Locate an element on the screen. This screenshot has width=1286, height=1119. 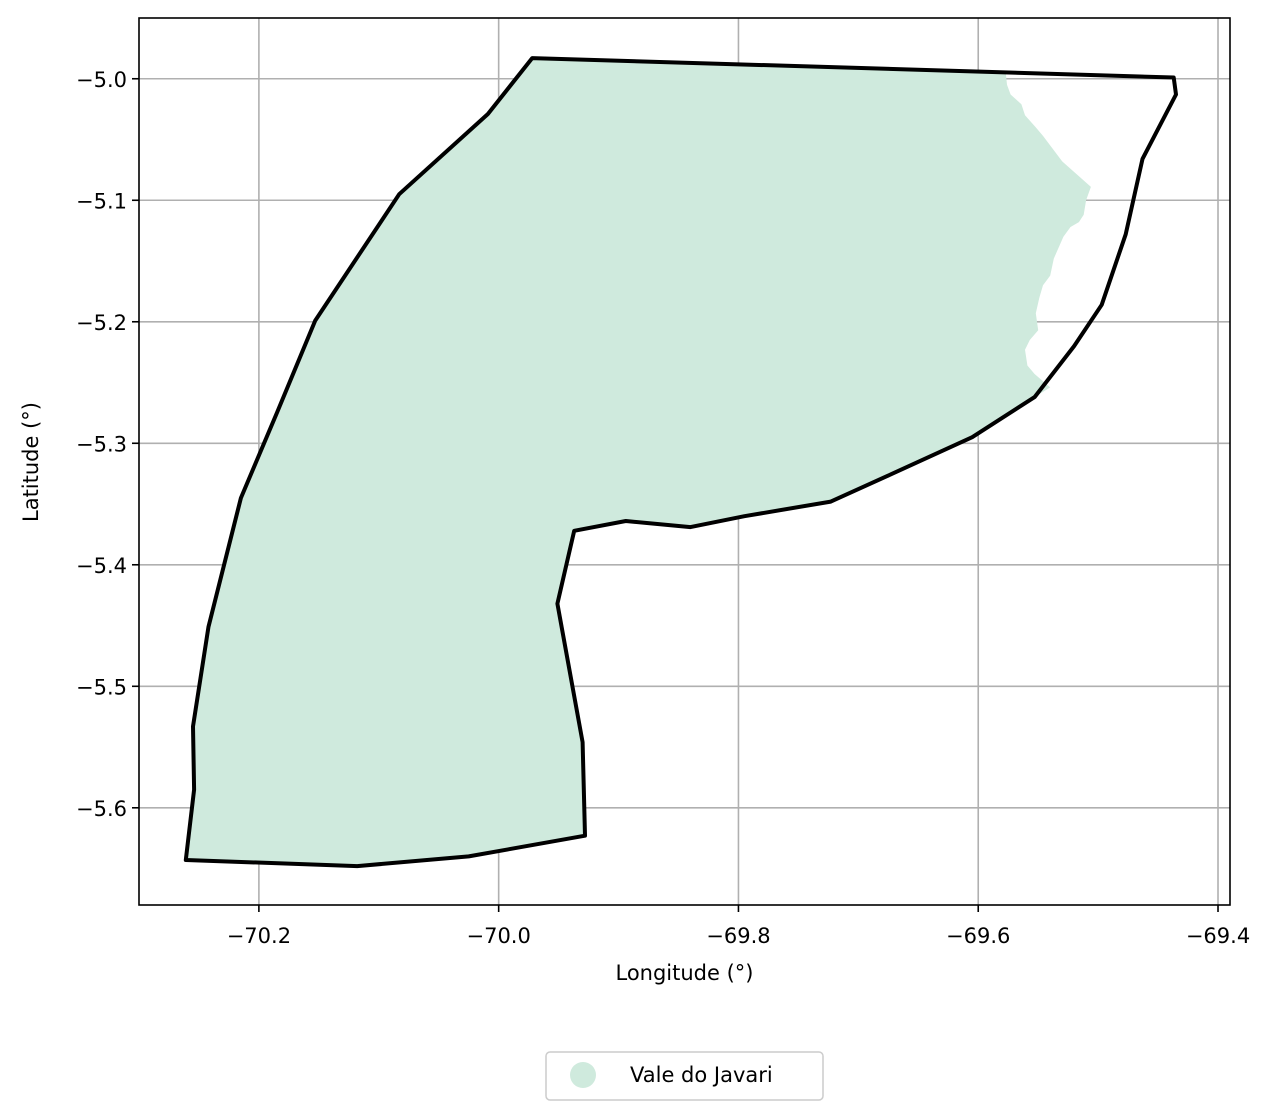
legend-label: Vale do Javari is located at coordinates (701, 1075).